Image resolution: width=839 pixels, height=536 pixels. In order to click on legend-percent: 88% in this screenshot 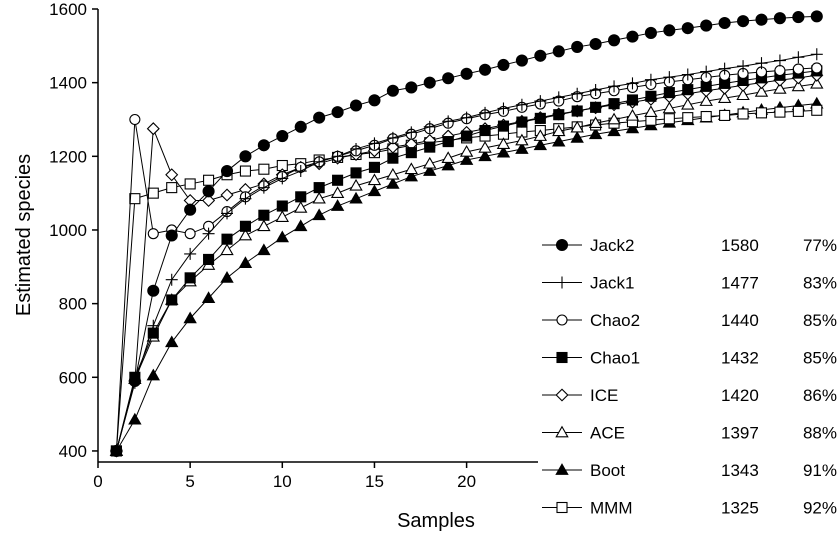, I will do `click(820, 433)`.